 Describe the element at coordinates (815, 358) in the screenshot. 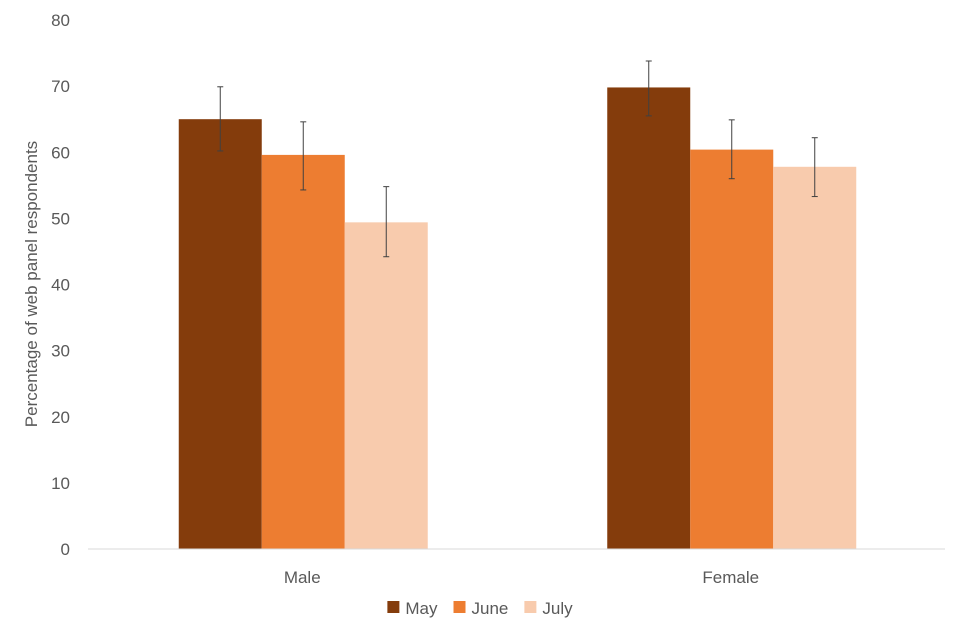

I see `bar-july-female` at that location.